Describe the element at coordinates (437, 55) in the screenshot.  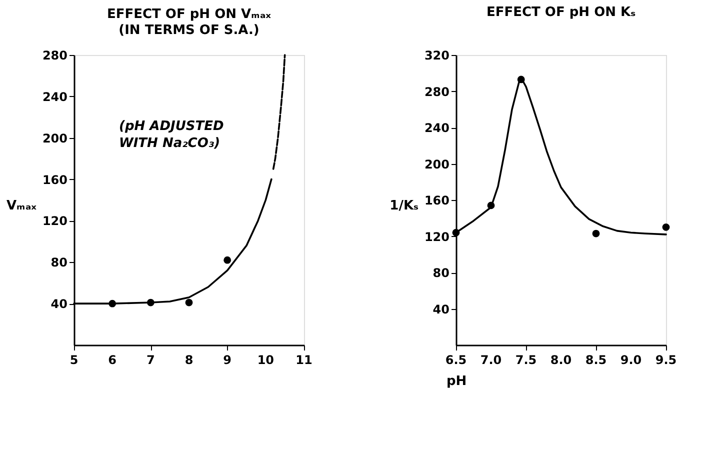
I see `y-tick-label: 320` at that location.